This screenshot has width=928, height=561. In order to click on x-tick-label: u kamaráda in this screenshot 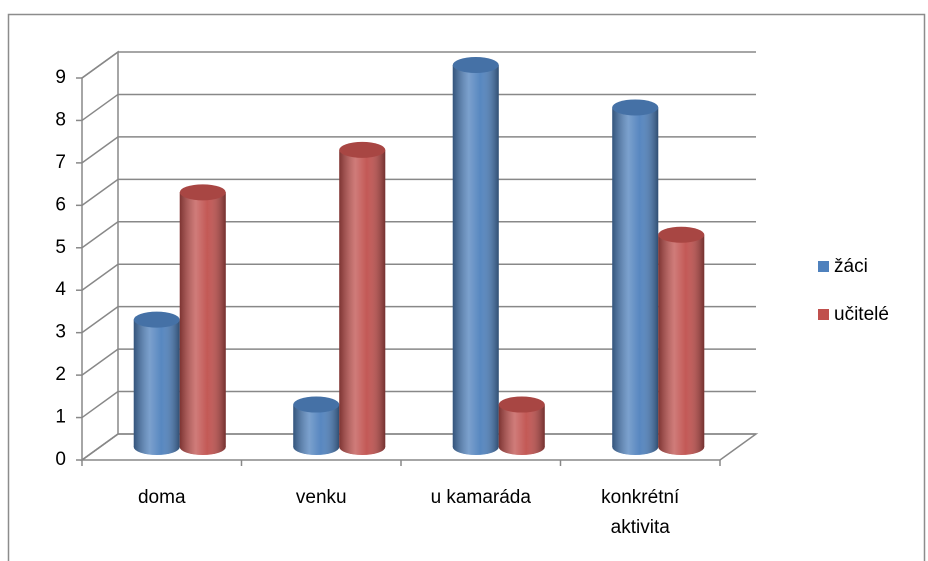, I will do `click(481, 497)`.